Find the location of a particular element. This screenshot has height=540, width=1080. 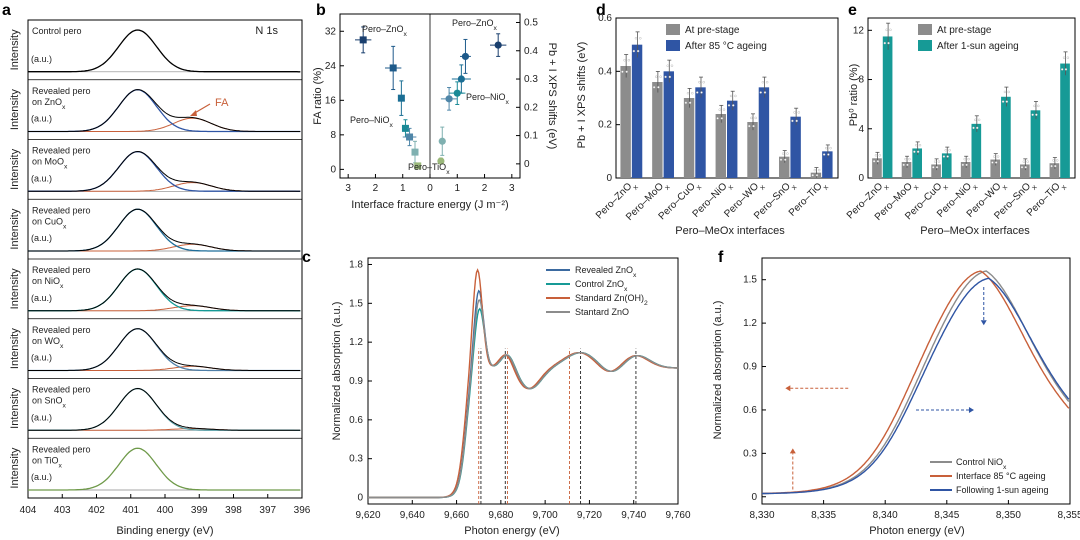

y-tick-label-right: 0.4 is located at coordinates (531, 51).